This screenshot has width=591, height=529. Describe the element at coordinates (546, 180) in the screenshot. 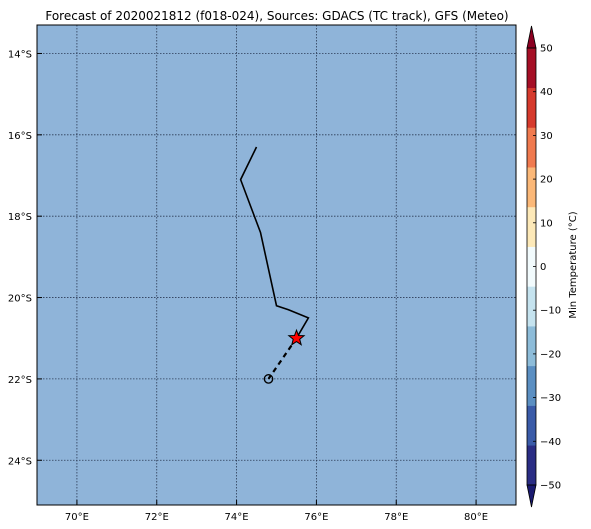

I see `colorbar-tick-label: 20` at that location.